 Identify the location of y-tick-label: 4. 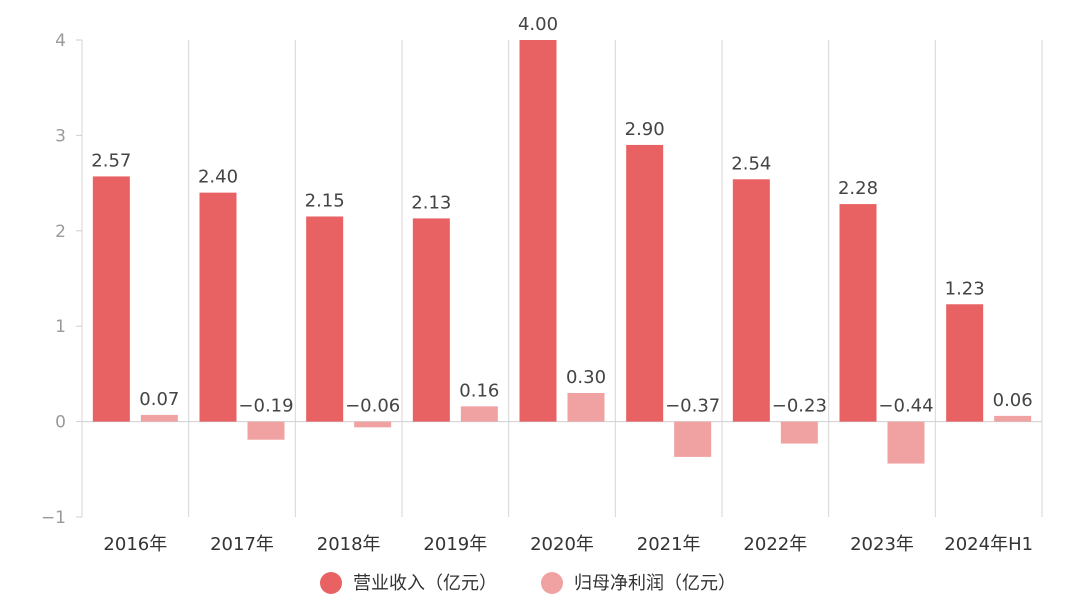
(60, 41).